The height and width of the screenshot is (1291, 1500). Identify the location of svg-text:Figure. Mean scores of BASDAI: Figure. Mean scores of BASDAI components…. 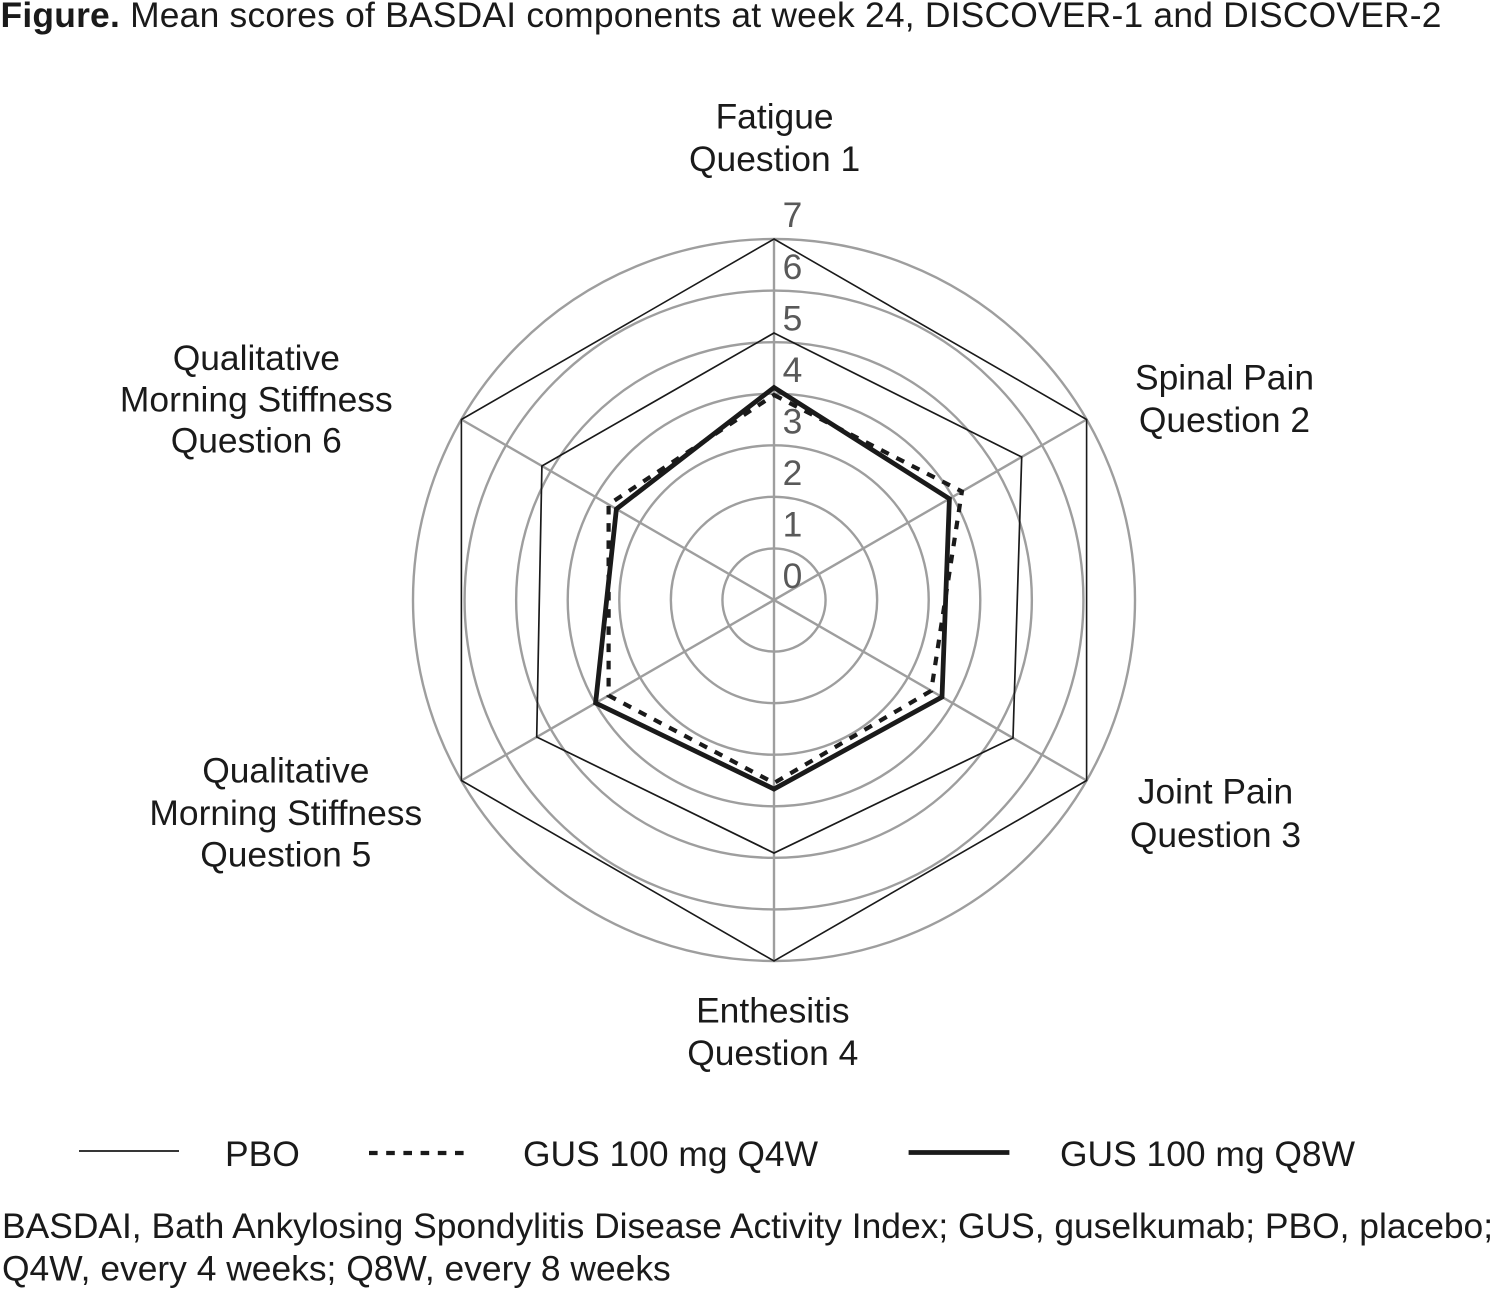
(721, 17).